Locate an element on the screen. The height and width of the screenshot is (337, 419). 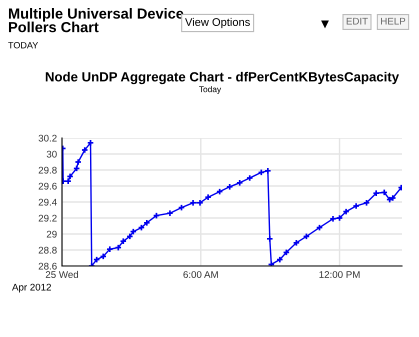
y-tick-label: 30.2 is located at coordinates (47, 138).